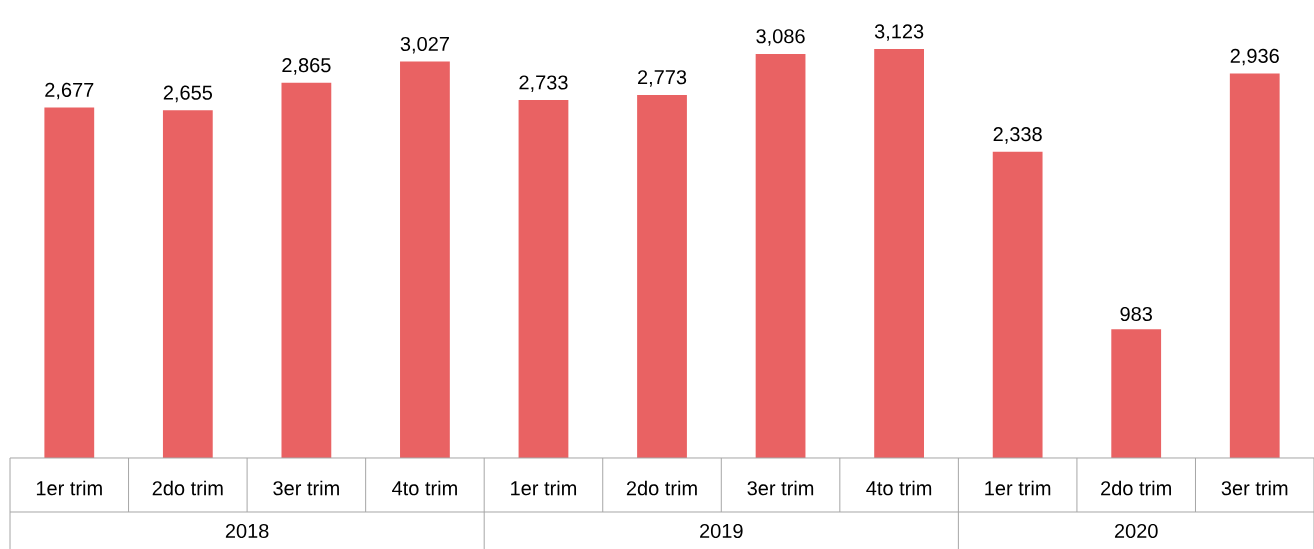  I want to click on data-label: 2,338, so click(1017, 135).